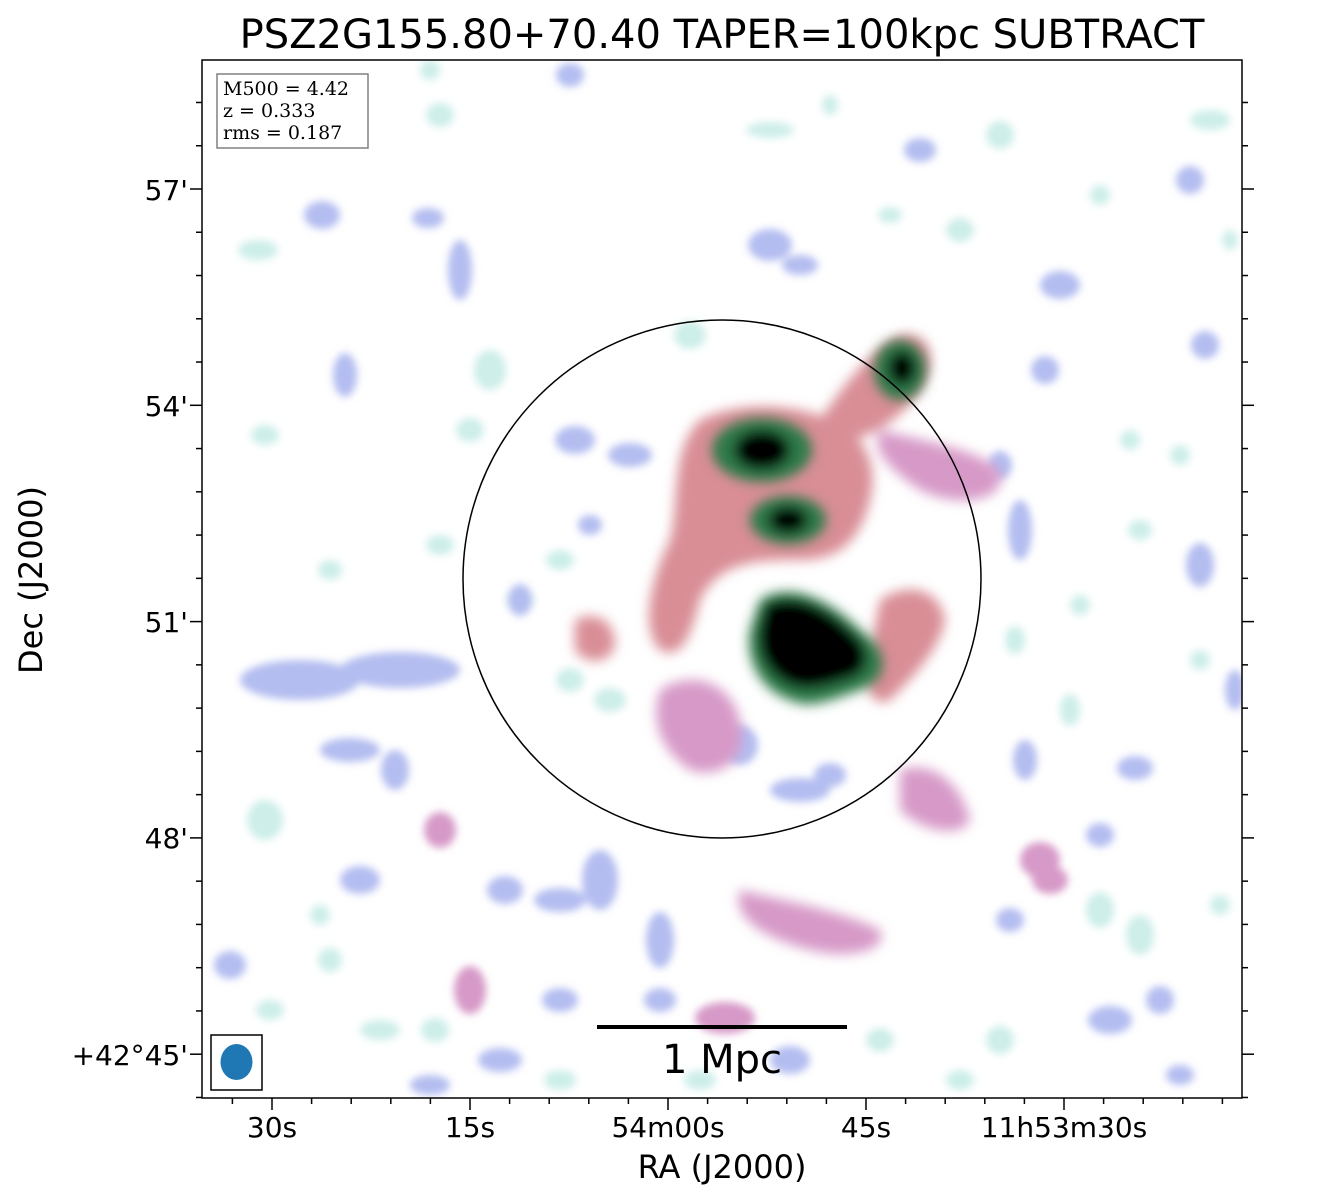  I want to click on x-tick-labels: 30s 15s 54m00s 45s 11h53m30s, so click(697, 1127).